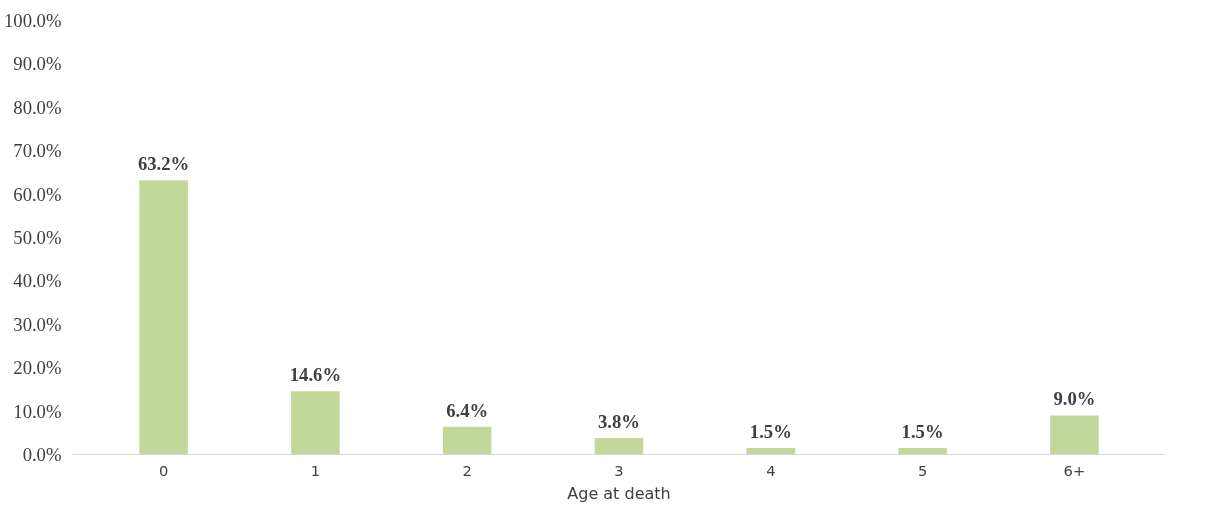 Image resolution: width=1207 pixels, height=517 pixels. I want to click on x-tick-label: 1, so click(315, 470).